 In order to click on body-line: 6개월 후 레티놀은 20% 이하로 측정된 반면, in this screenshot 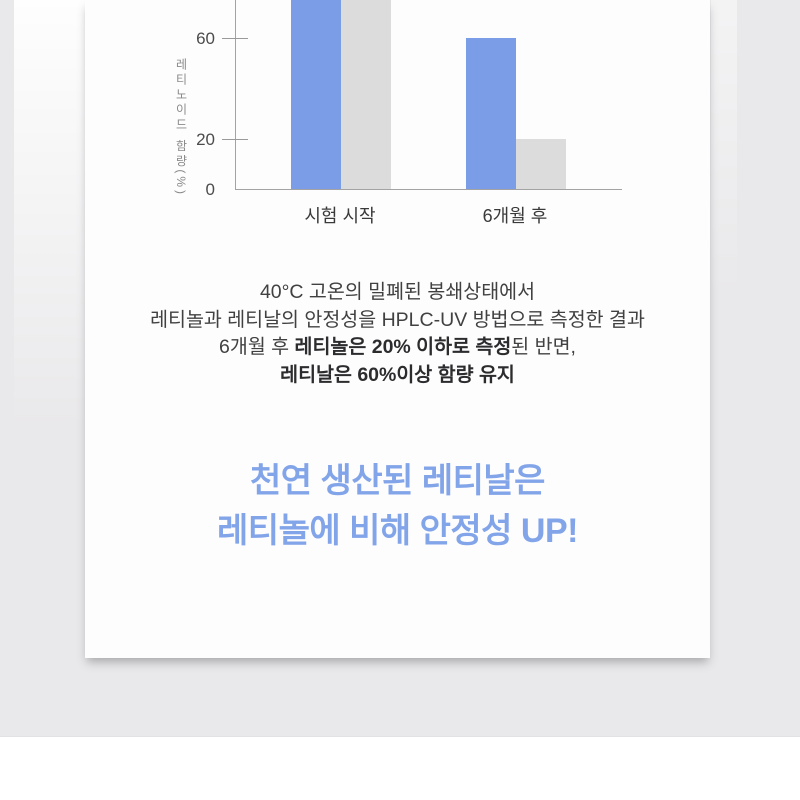, I will do `click(397, 348)`.